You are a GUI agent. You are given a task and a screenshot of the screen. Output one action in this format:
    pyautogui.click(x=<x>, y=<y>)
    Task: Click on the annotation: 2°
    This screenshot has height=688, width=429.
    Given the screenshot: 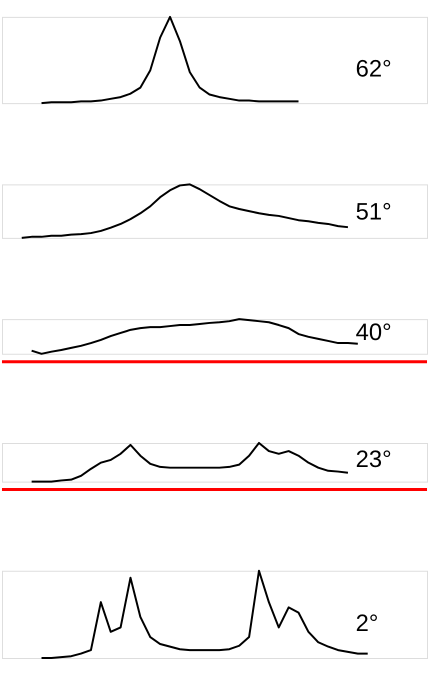 What is the action you would take?
    pyautogui.click(x=367, y=624)
    